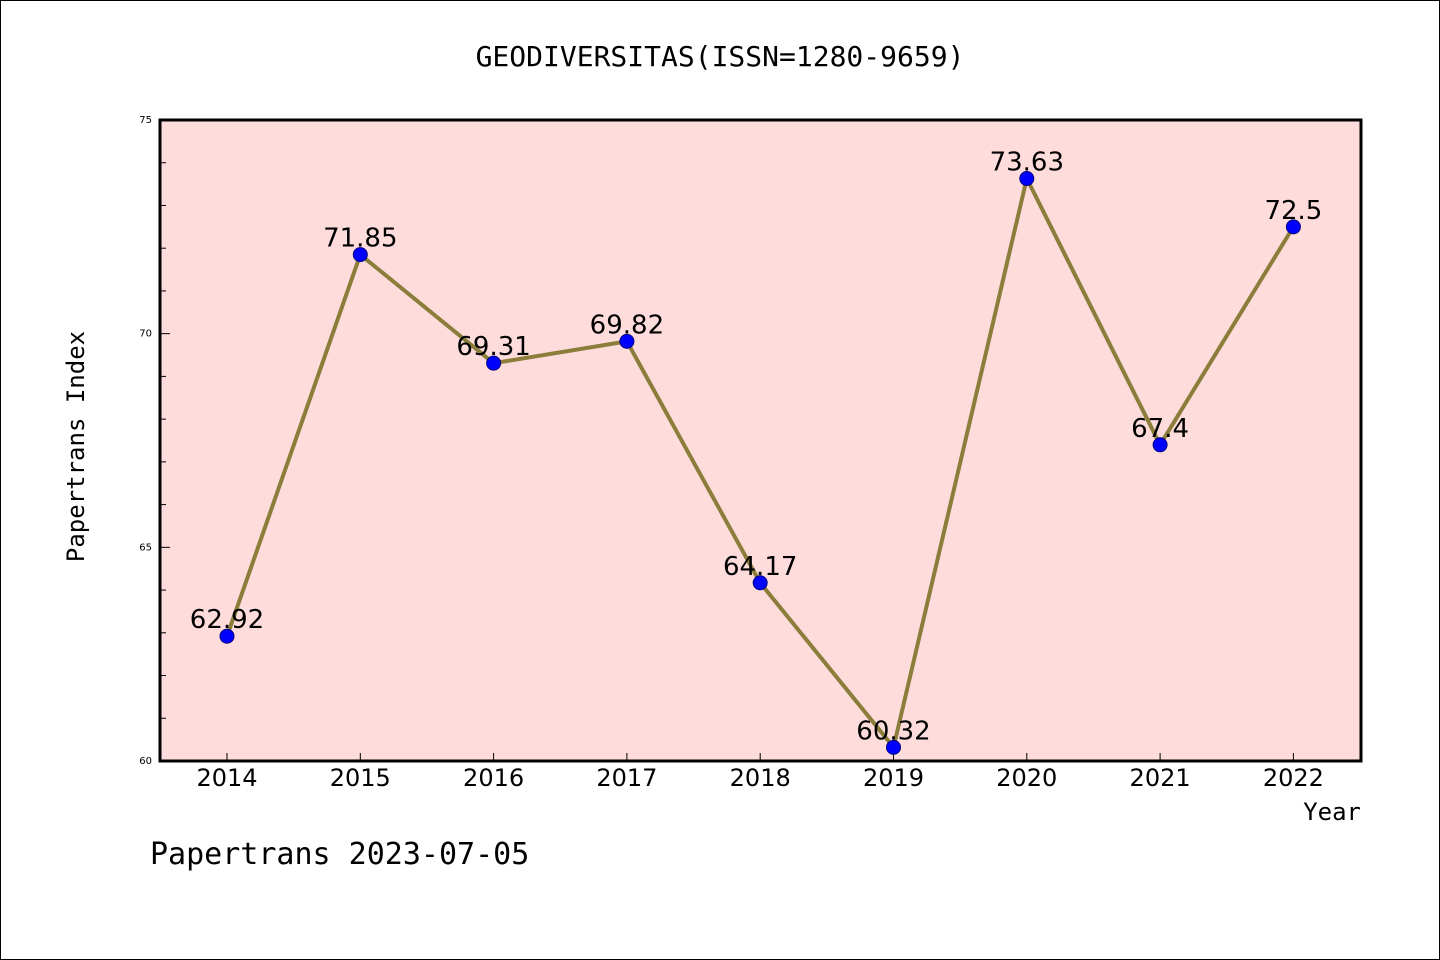 The image size is (1440, 960). I want to click on data-label: 62.92, so click(227, 620).